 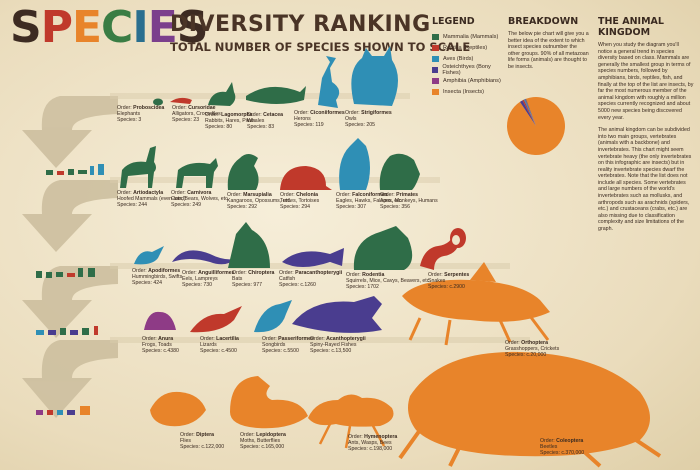 I want to click on species-count: Species: 83, so click(x=261, y=127).